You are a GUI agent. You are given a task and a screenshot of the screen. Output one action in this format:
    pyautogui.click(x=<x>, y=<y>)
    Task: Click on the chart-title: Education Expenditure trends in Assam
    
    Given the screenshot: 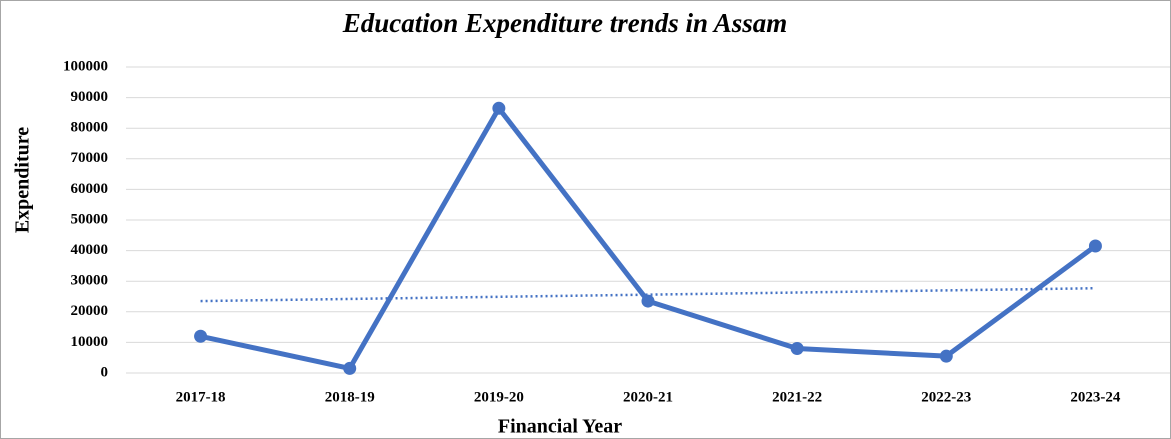 What is the action you would take?
    pyautogui.click(x=565, y=23)
    